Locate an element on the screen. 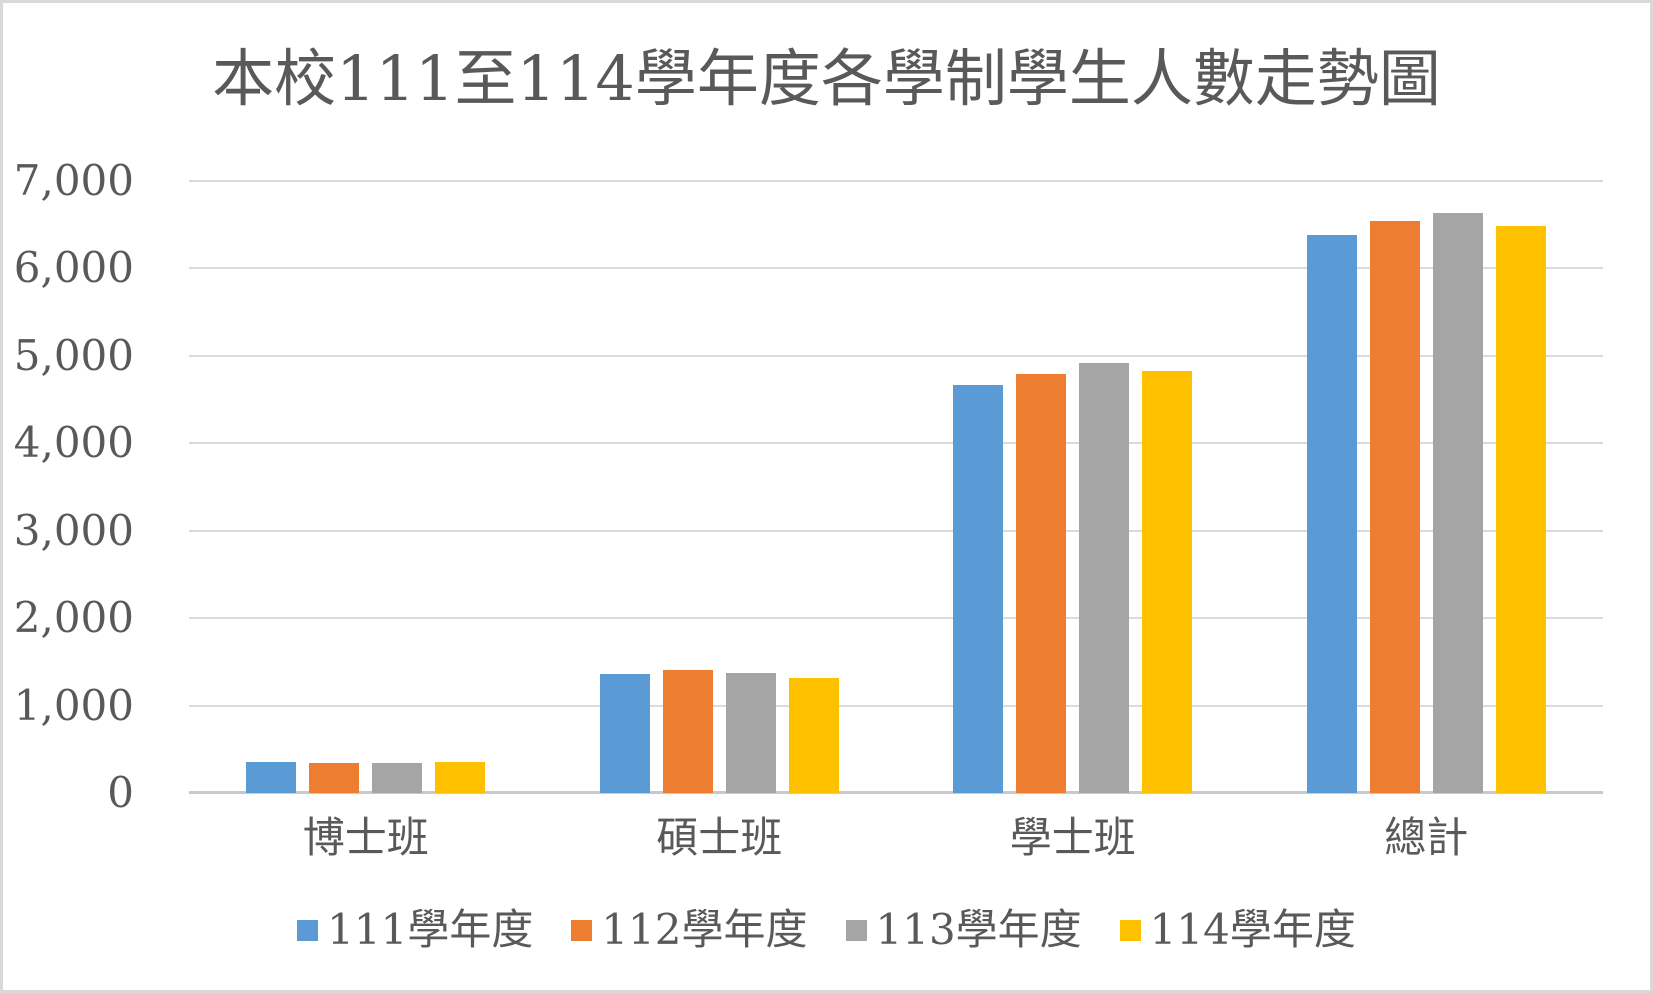 The image size is (1653, 993). x-category-label-bachelors: 學士班 is located at coordinates (1072, 837).